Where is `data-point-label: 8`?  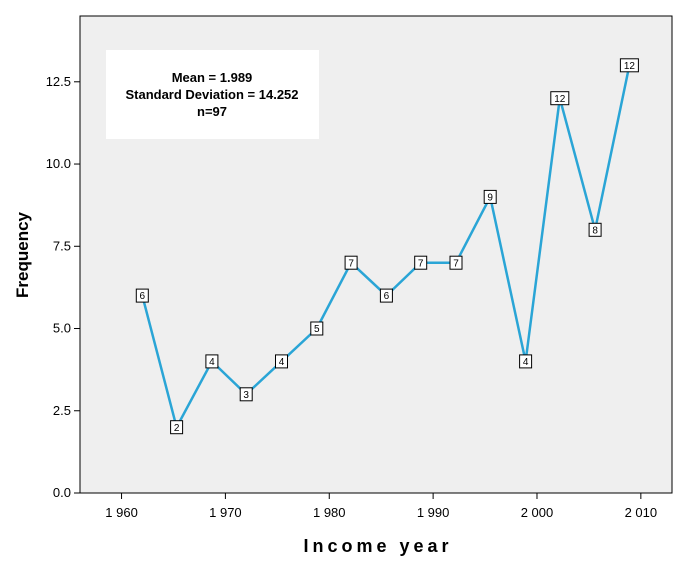
data-point-label: 8 is located at coordinates (595, 229).